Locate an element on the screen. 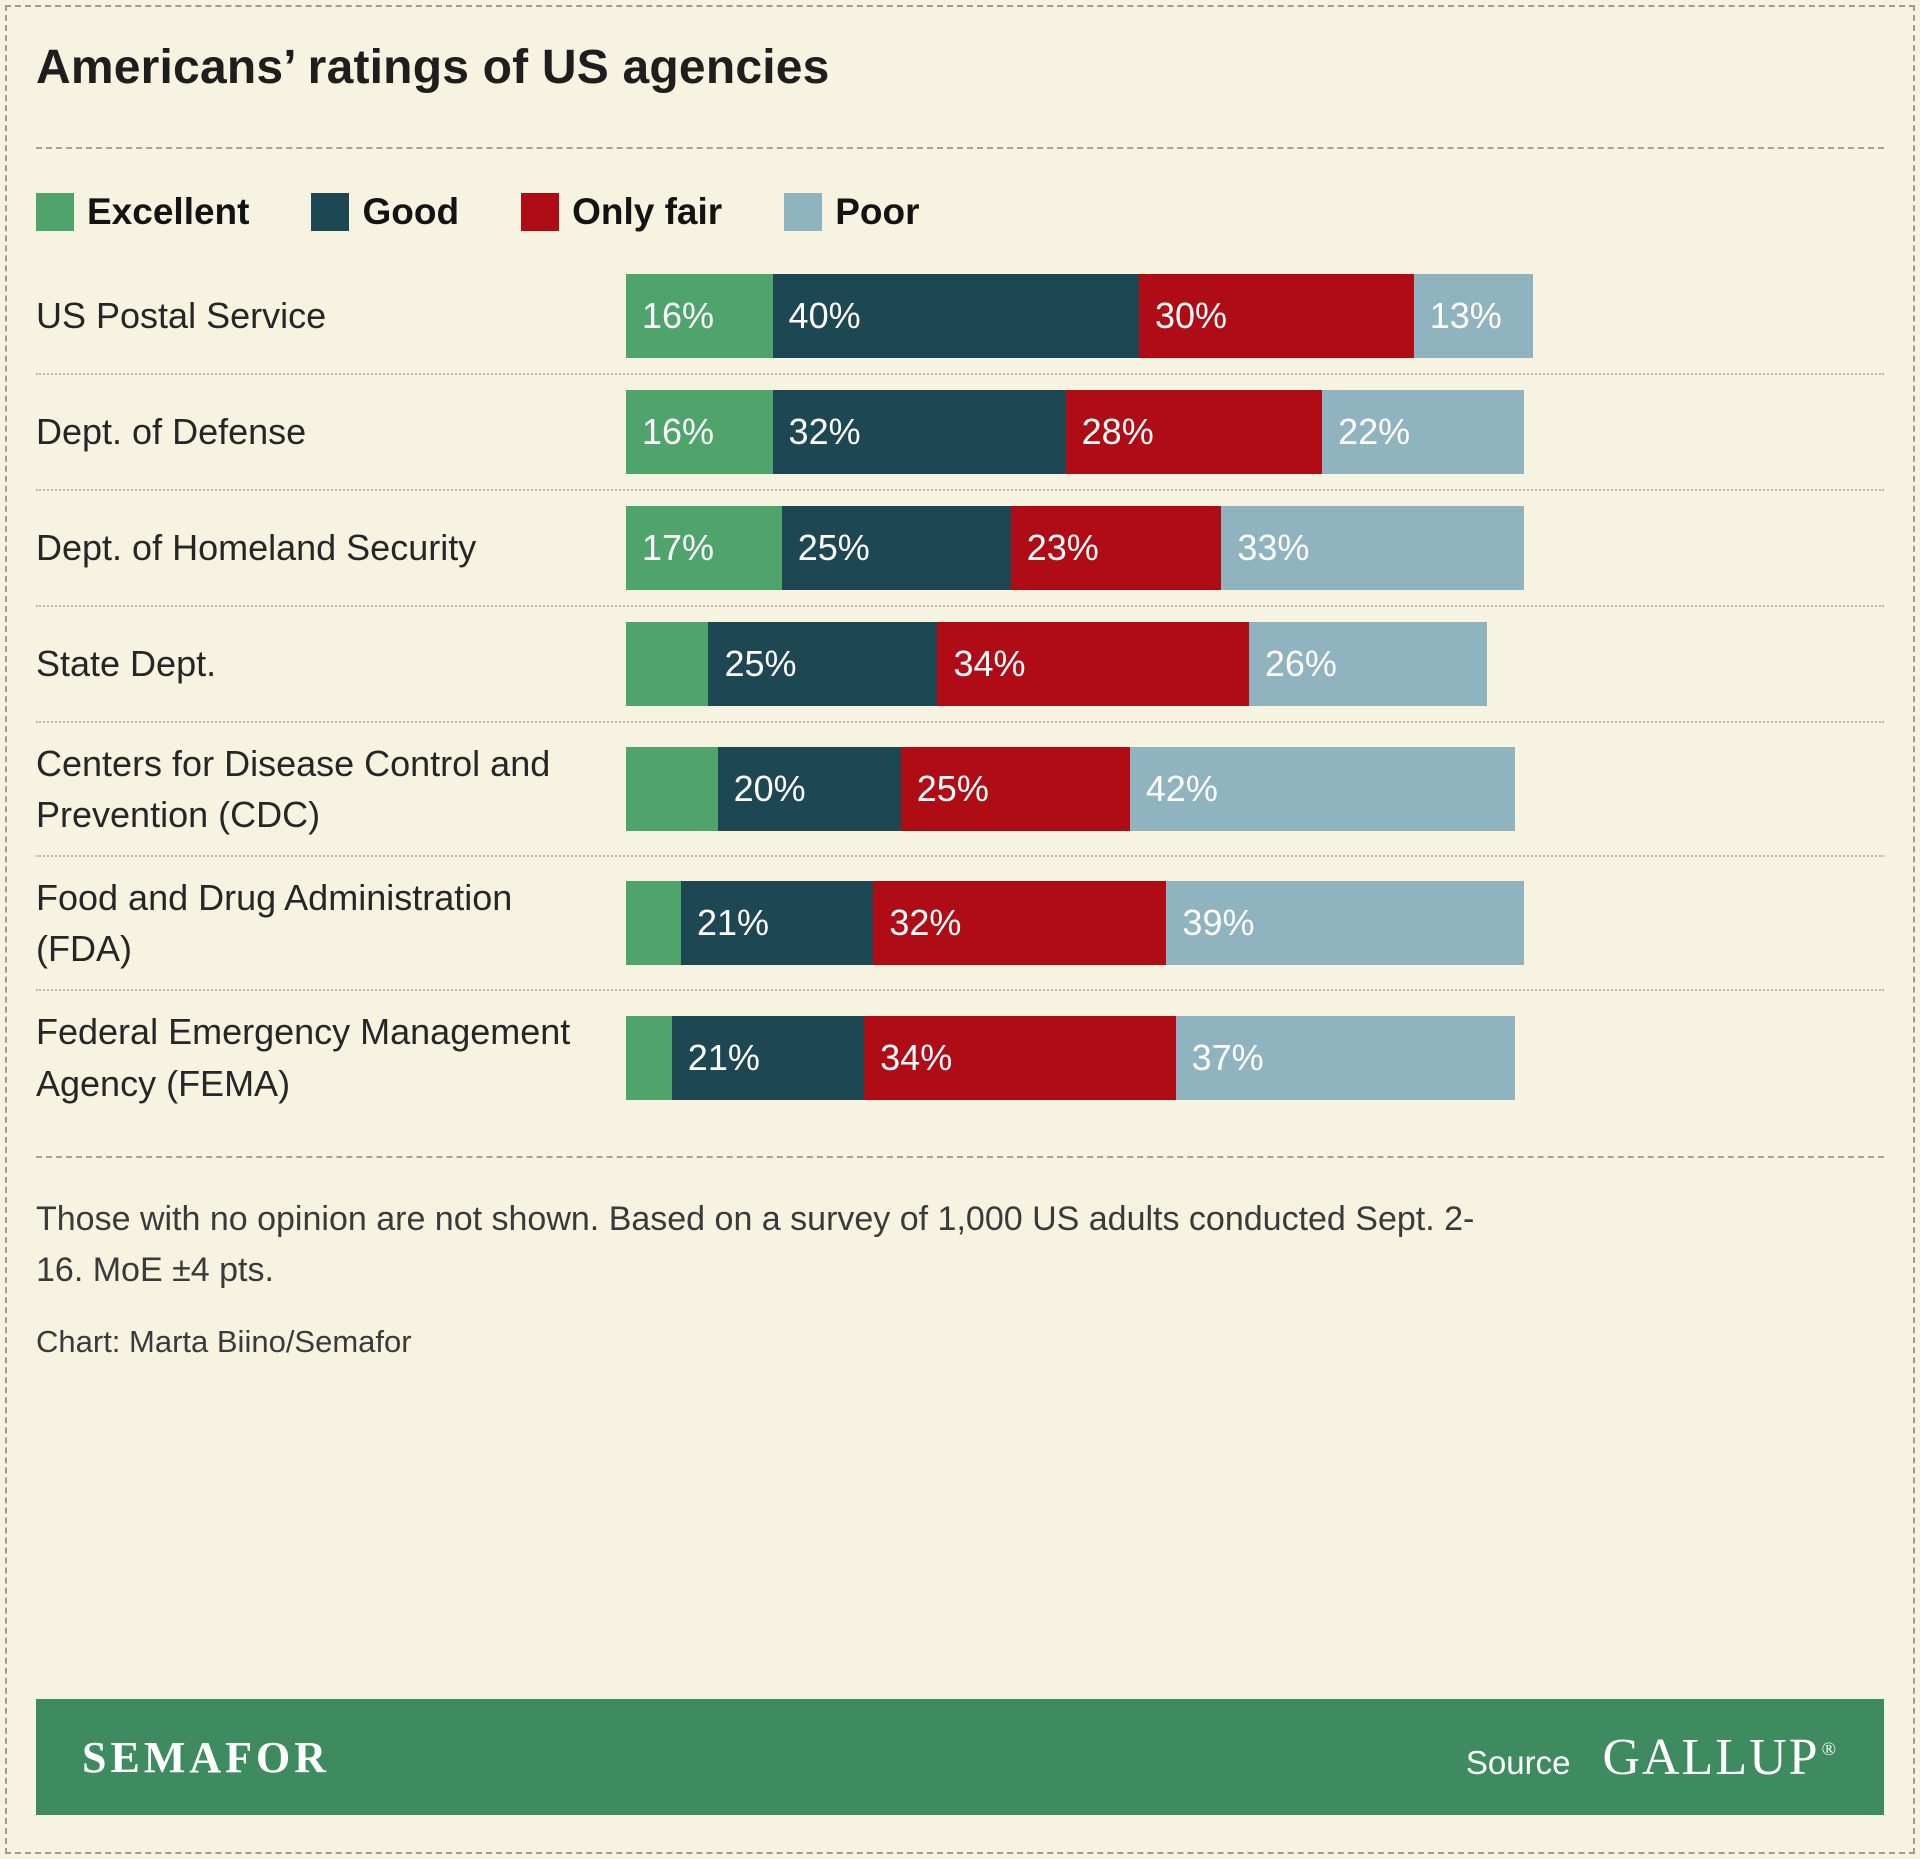  footer-bar: SEMAFOR Source GALLUP ® is located at coordinates (960, 1757).